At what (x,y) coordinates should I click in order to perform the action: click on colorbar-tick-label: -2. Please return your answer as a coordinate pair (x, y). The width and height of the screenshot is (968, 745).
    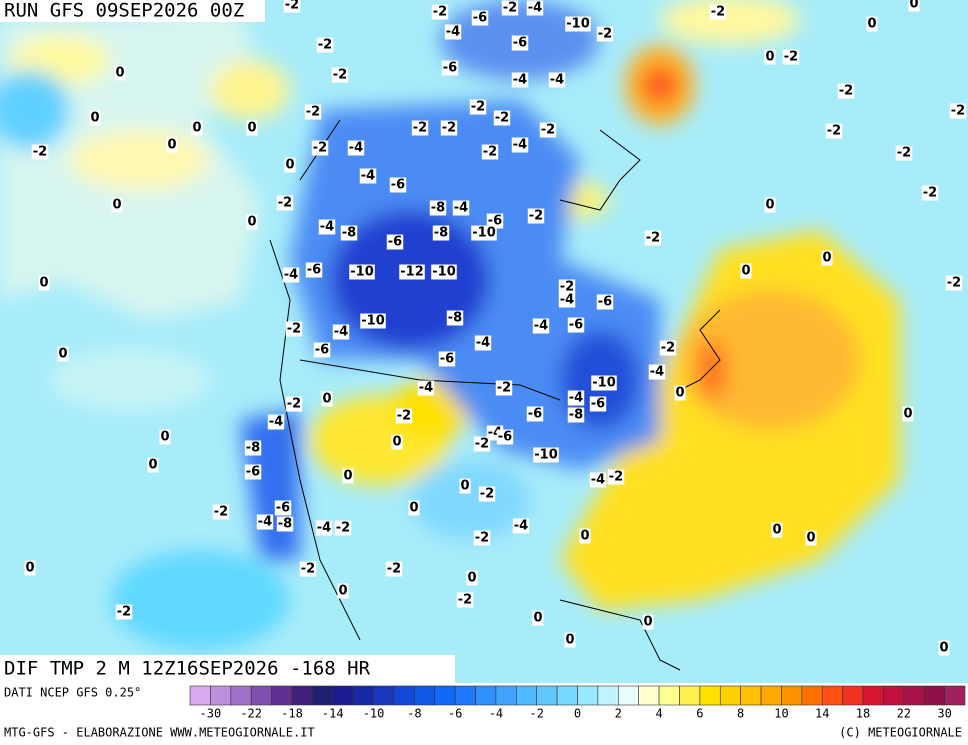
    Looking at the image, I should click on (536, 714).